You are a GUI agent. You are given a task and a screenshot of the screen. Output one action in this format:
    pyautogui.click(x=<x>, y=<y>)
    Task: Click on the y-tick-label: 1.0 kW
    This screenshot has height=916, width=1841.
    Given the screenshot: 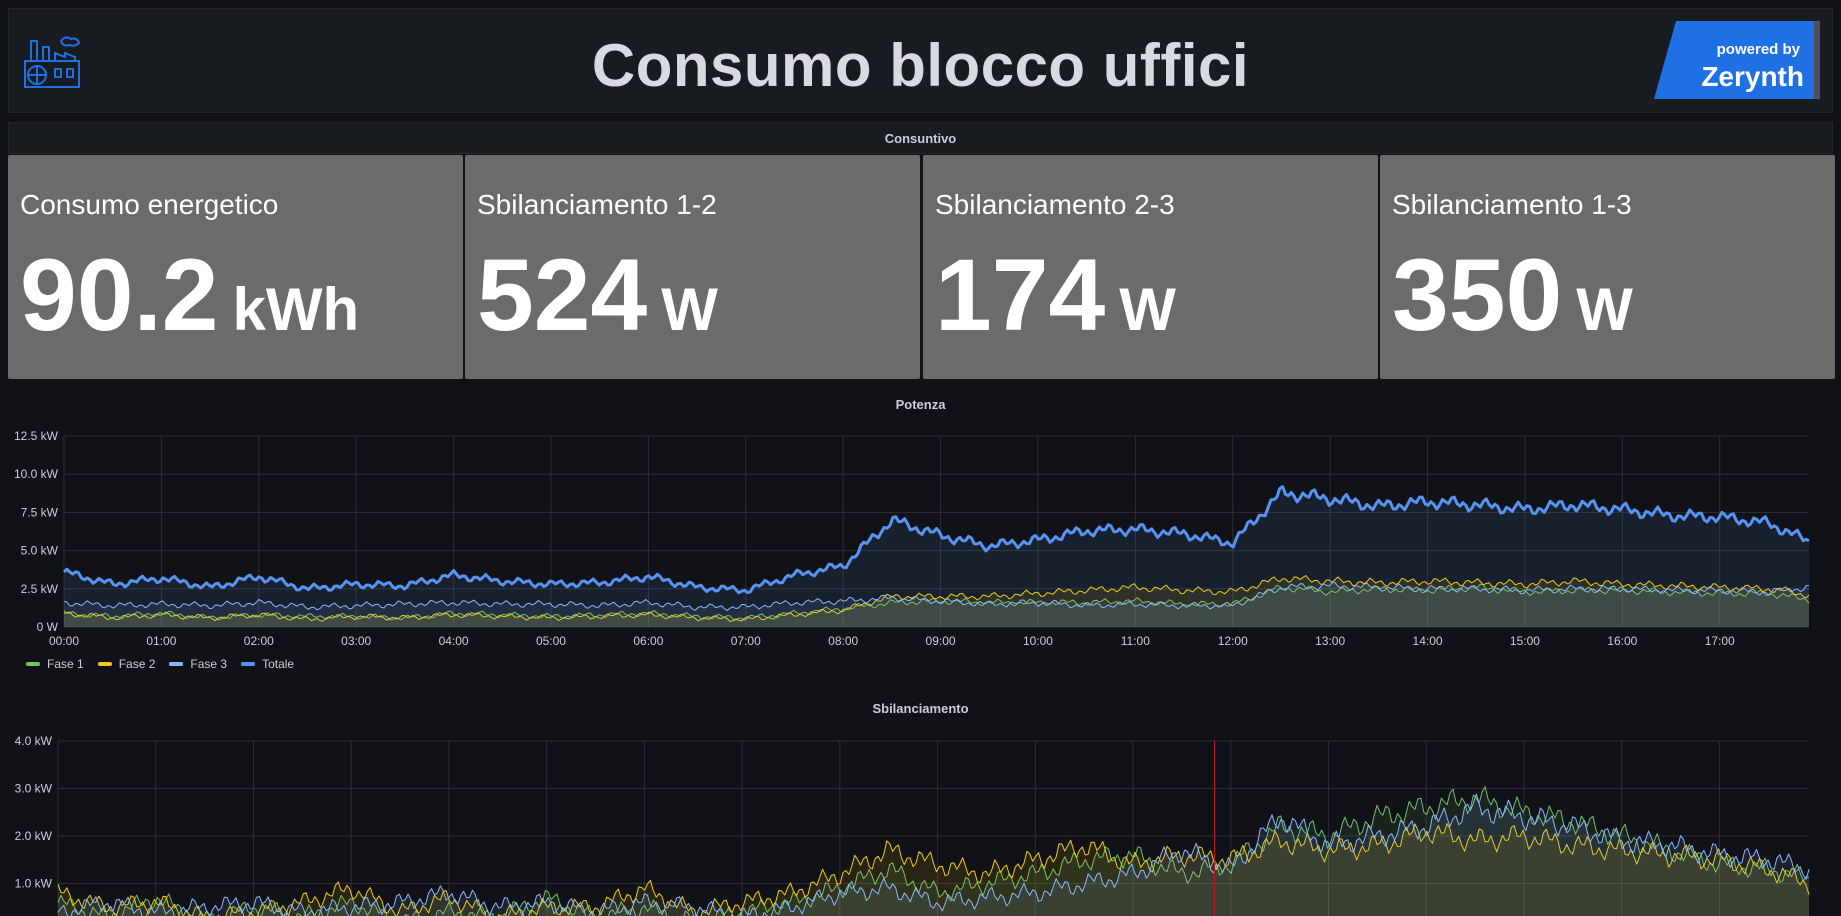 What is the action you would take?
    pyautogui.click(x=34, y=884)
    